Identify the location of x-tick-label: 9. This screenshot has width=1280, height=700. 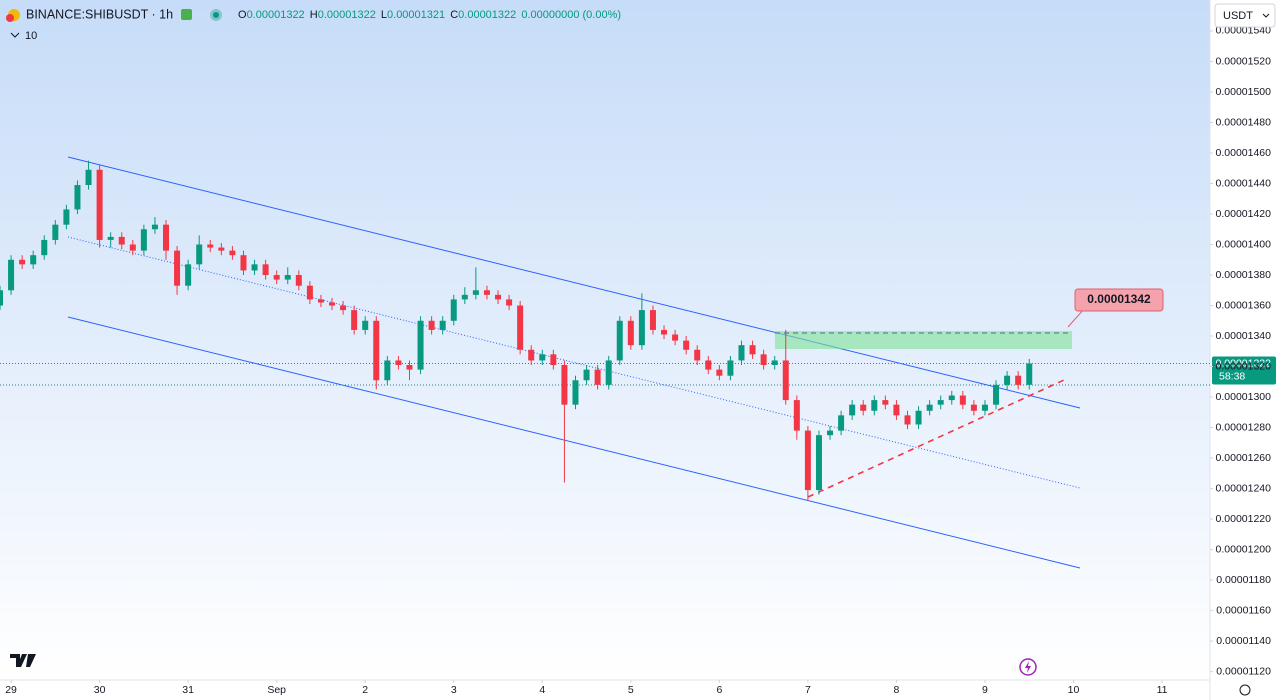
(985, 690).